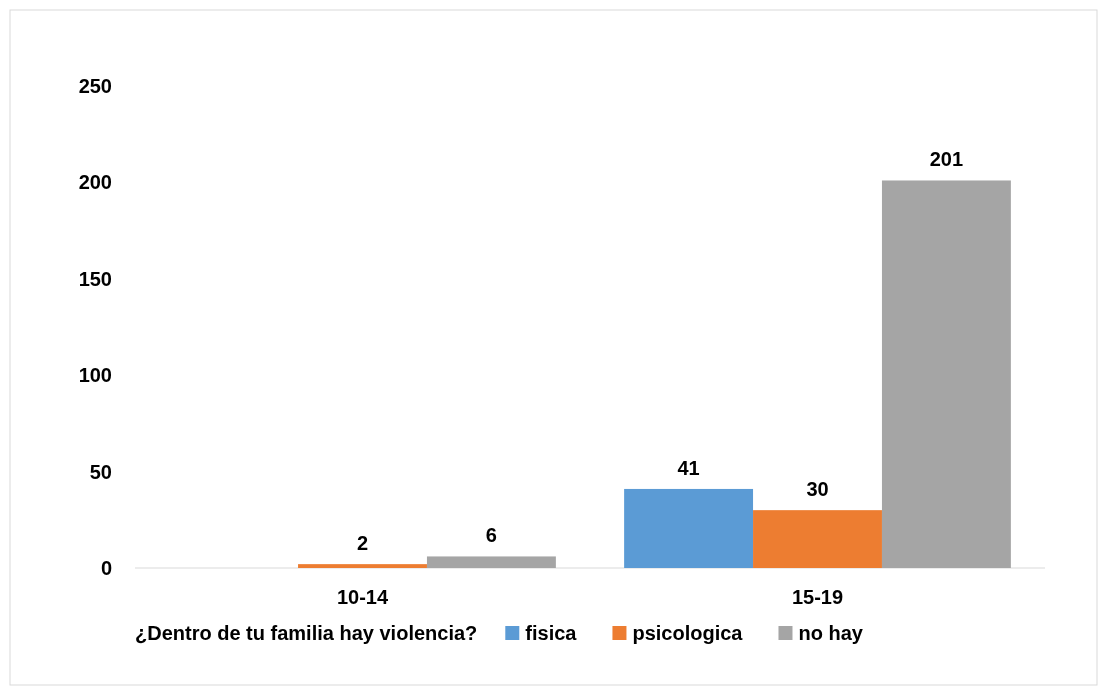 Image resolution: width=1107 pixels, height=693 pixels. What do you see at coordinates (95, 85) in the screenshot?
I see `y-tick-label: 250` at bounding box center [95, 85].